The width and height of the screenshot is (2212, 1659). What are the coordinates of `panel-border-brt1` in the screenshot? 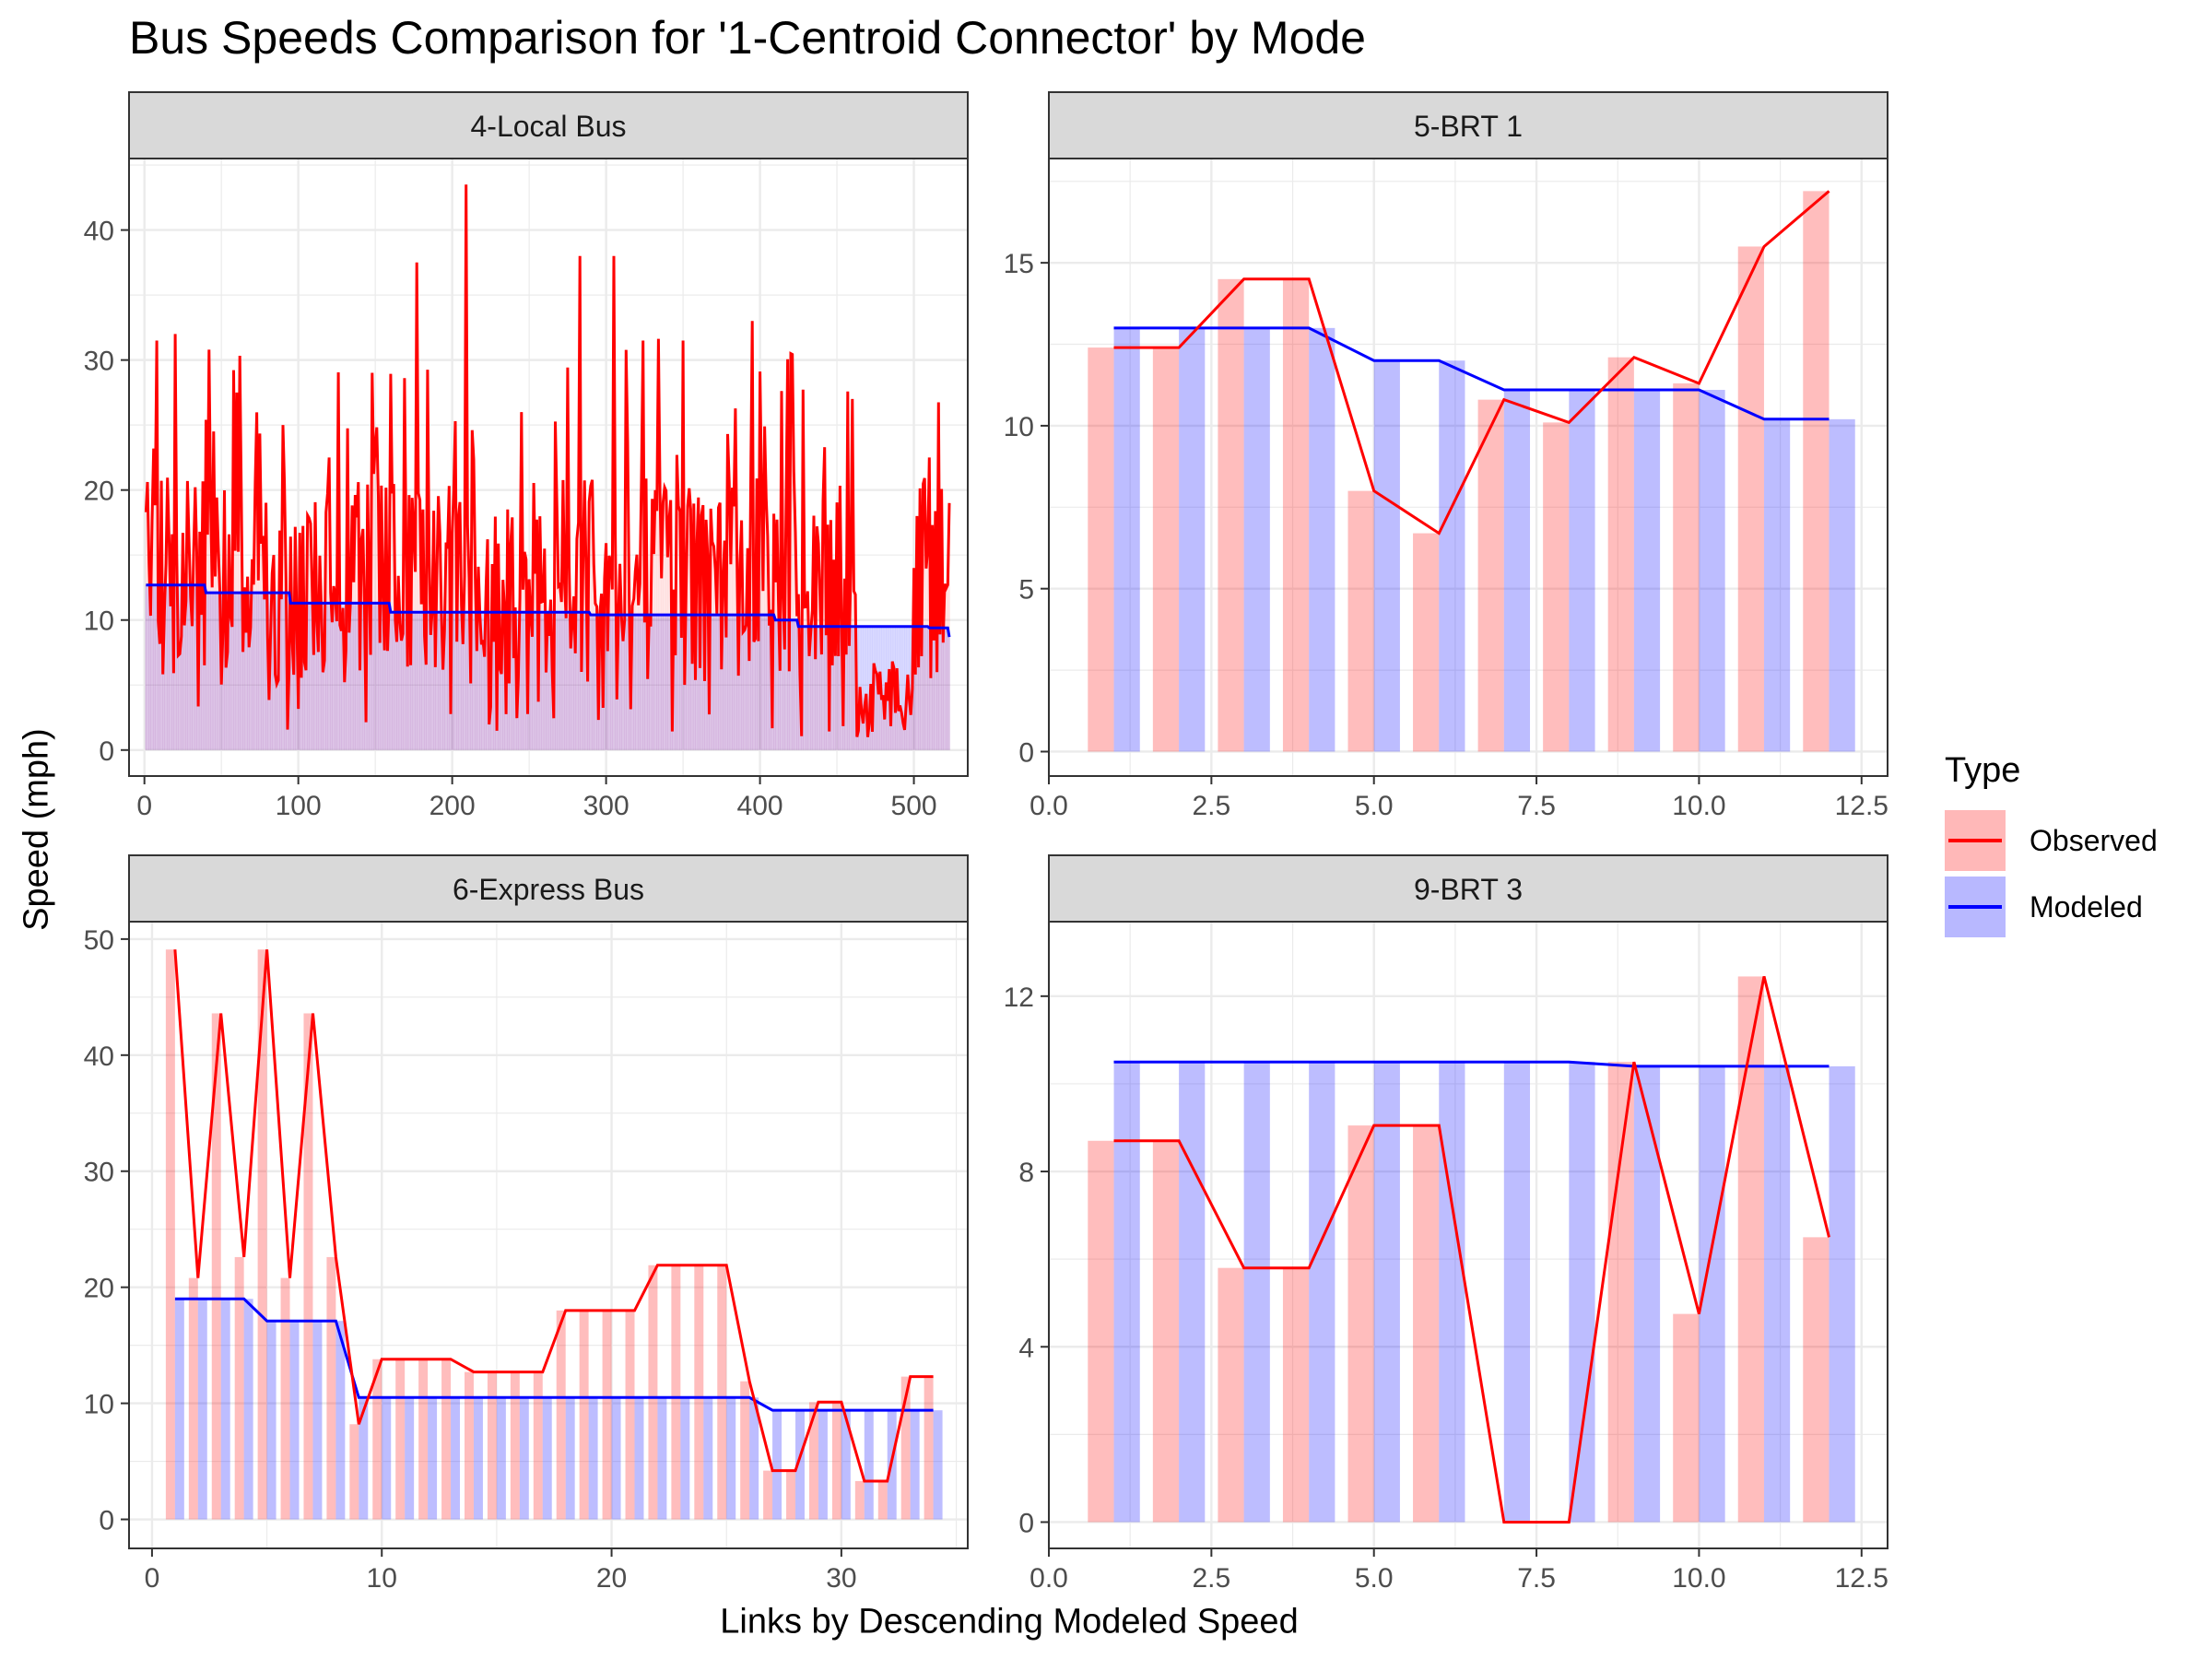 It's located at (1468, 467).